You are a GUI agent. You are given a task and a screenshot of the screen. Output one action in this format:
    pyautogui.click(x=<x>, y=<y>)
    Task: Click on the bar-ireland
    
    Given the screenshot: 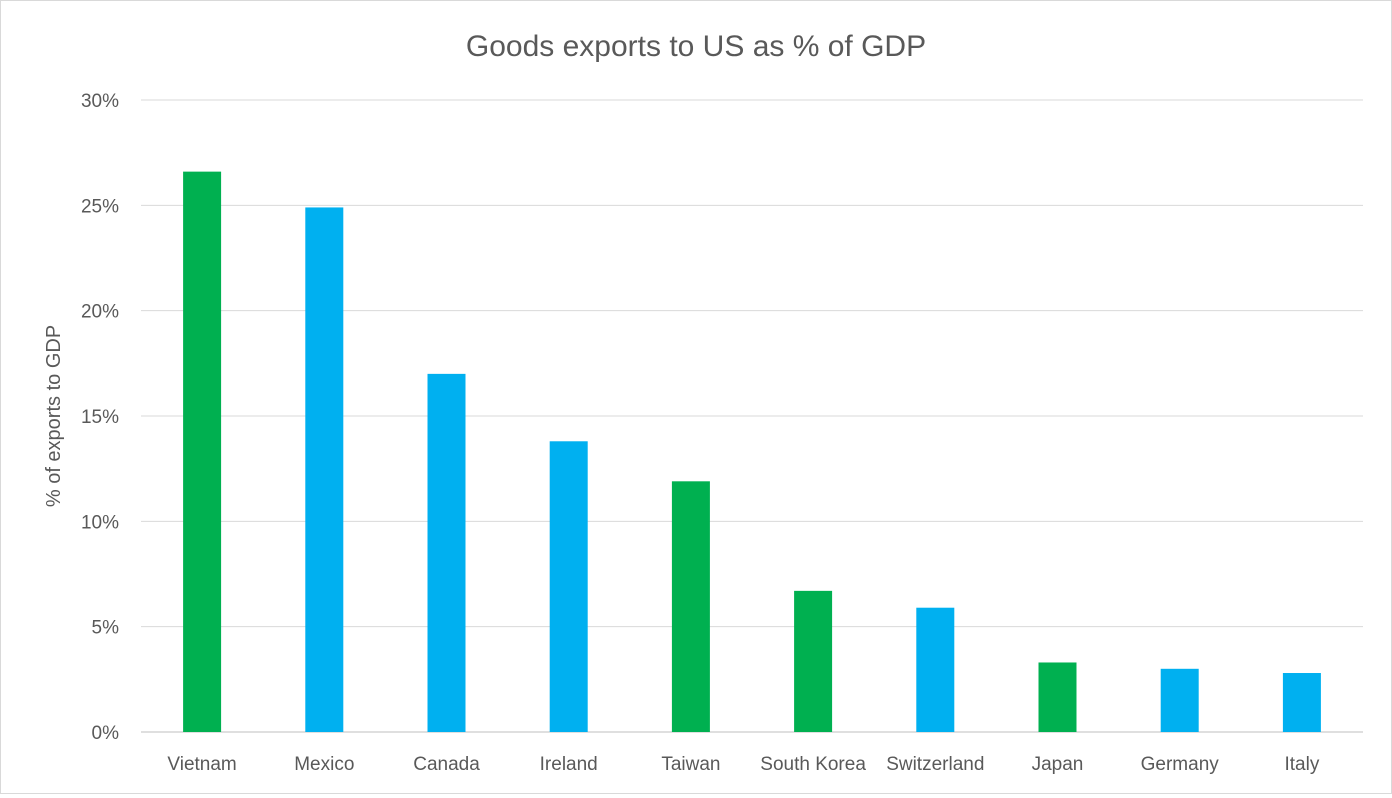 What is the action you would take?
    pyautogui.click(x=568, y=586)
    